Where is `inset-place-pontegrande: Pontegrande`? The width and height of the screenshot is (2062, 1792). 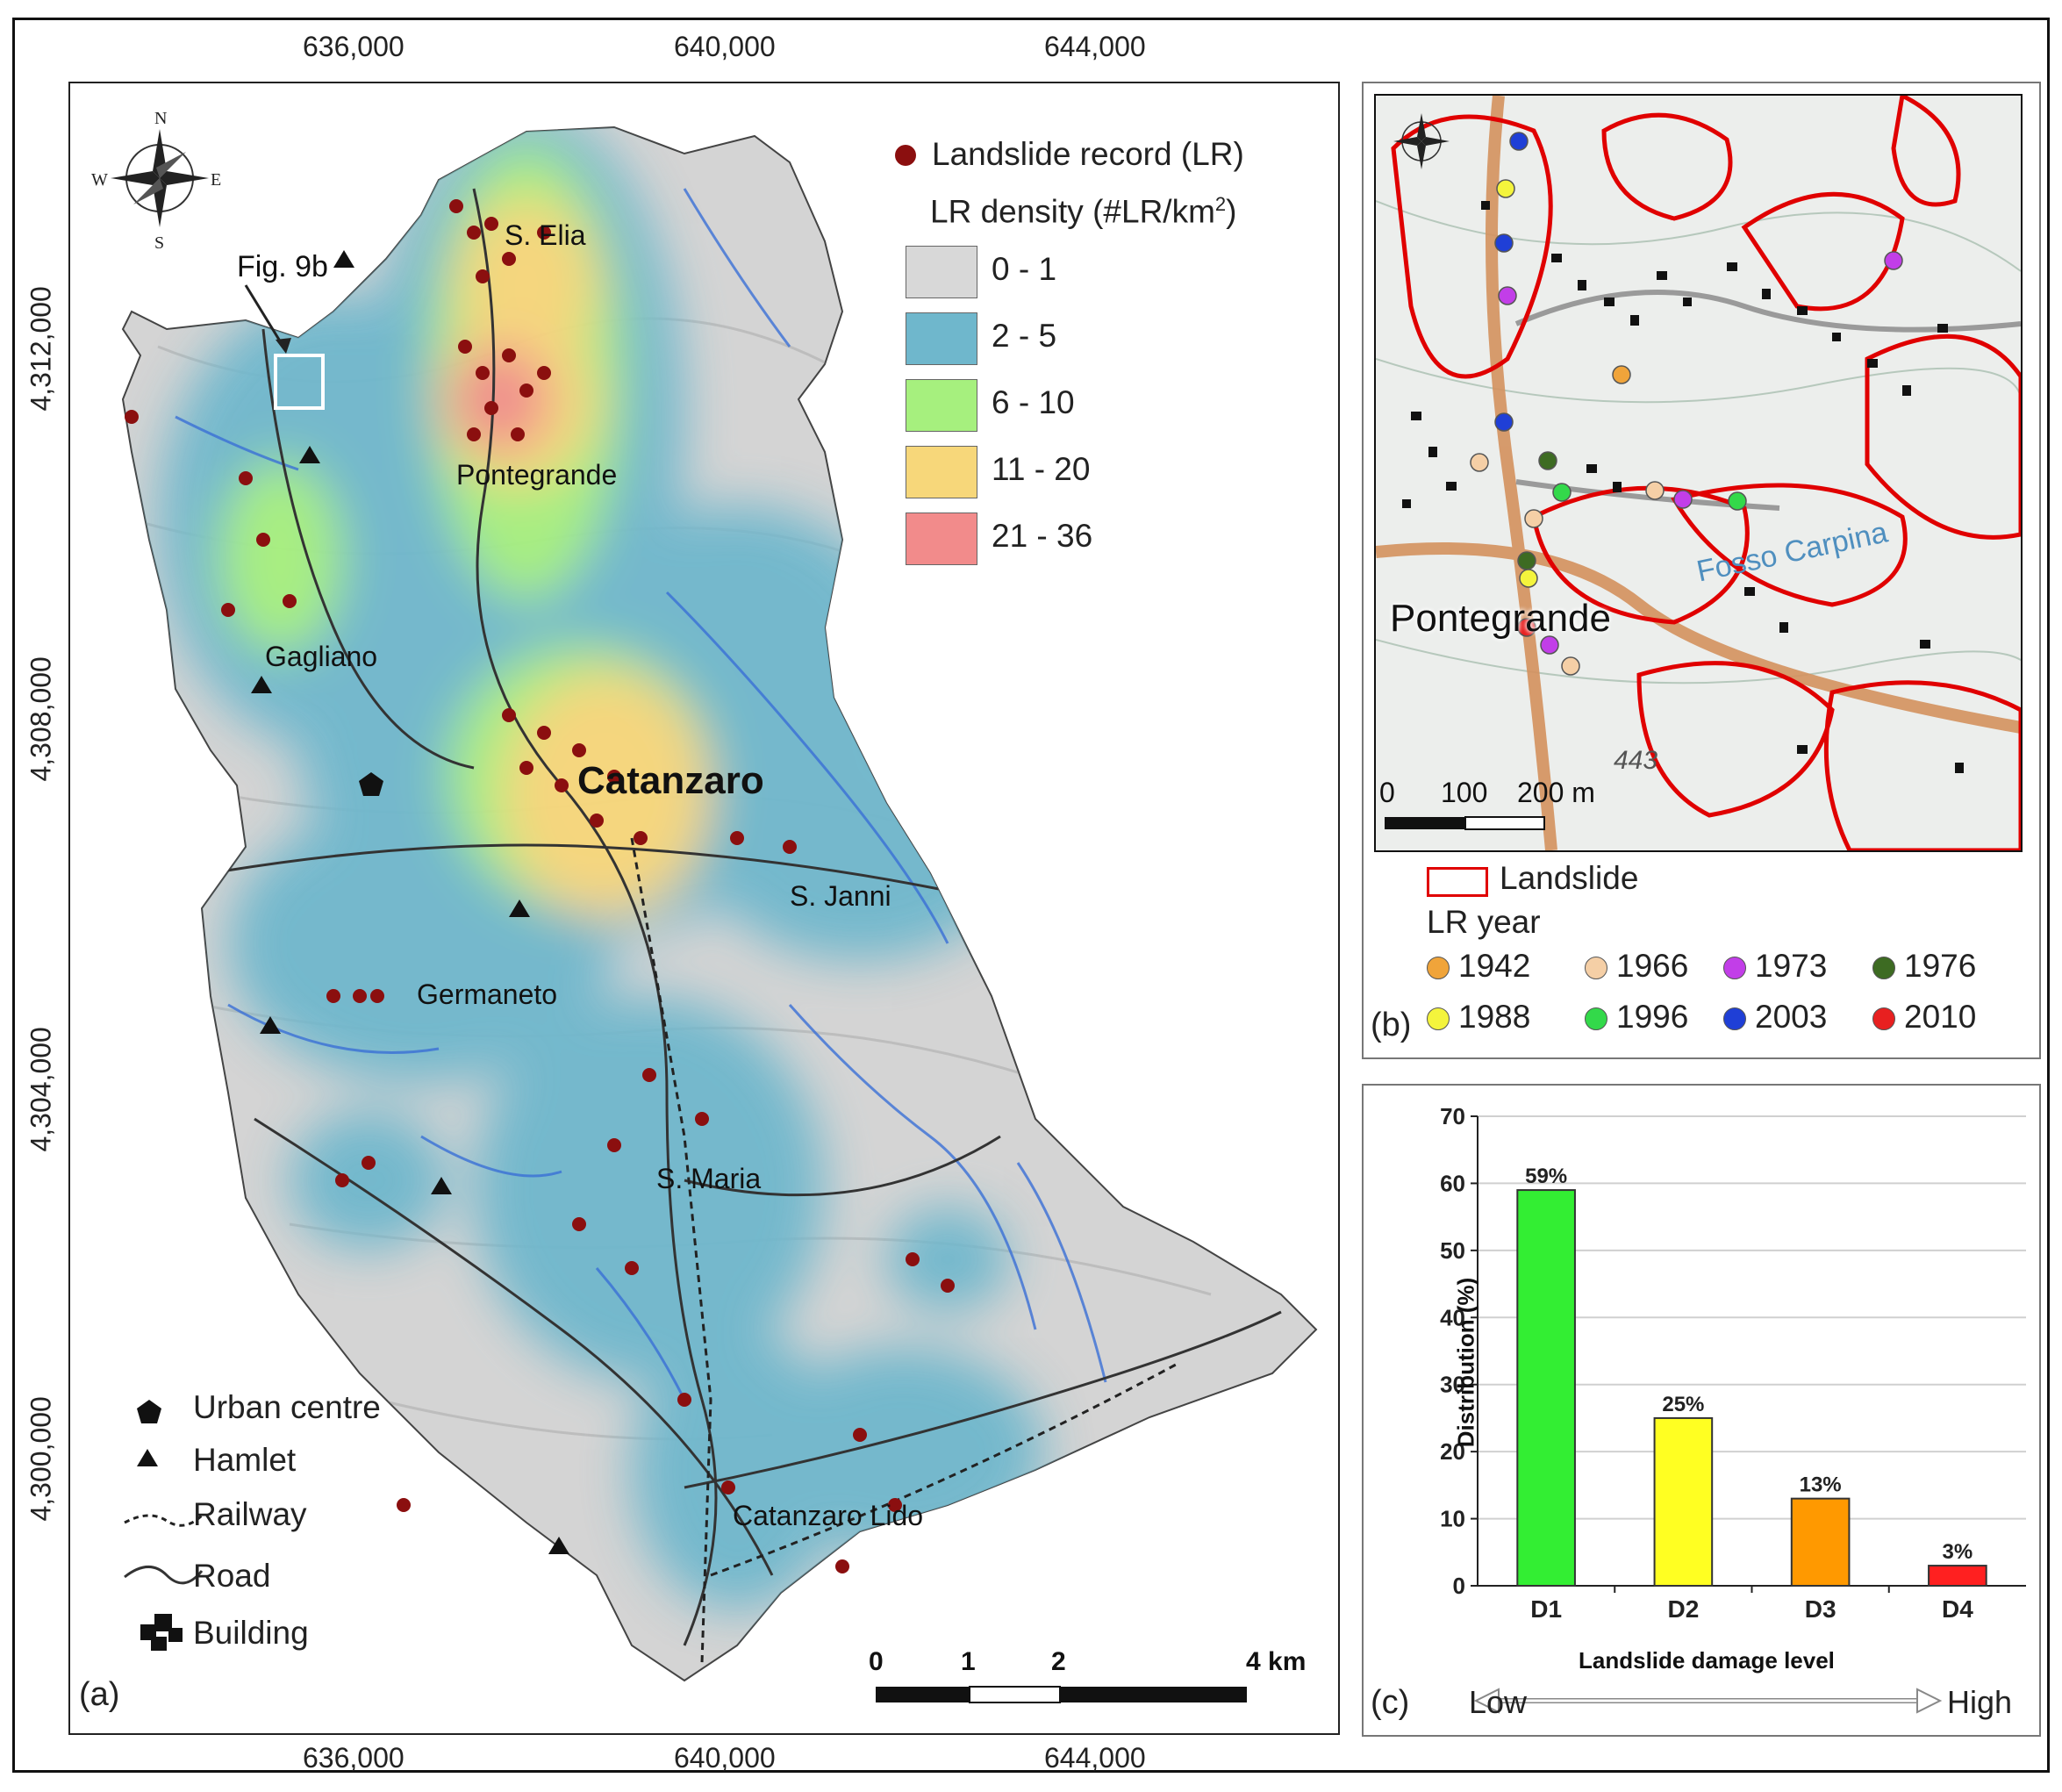 inset-place-pontegrande: Pontegrande is located at coordinates (1500, 618).